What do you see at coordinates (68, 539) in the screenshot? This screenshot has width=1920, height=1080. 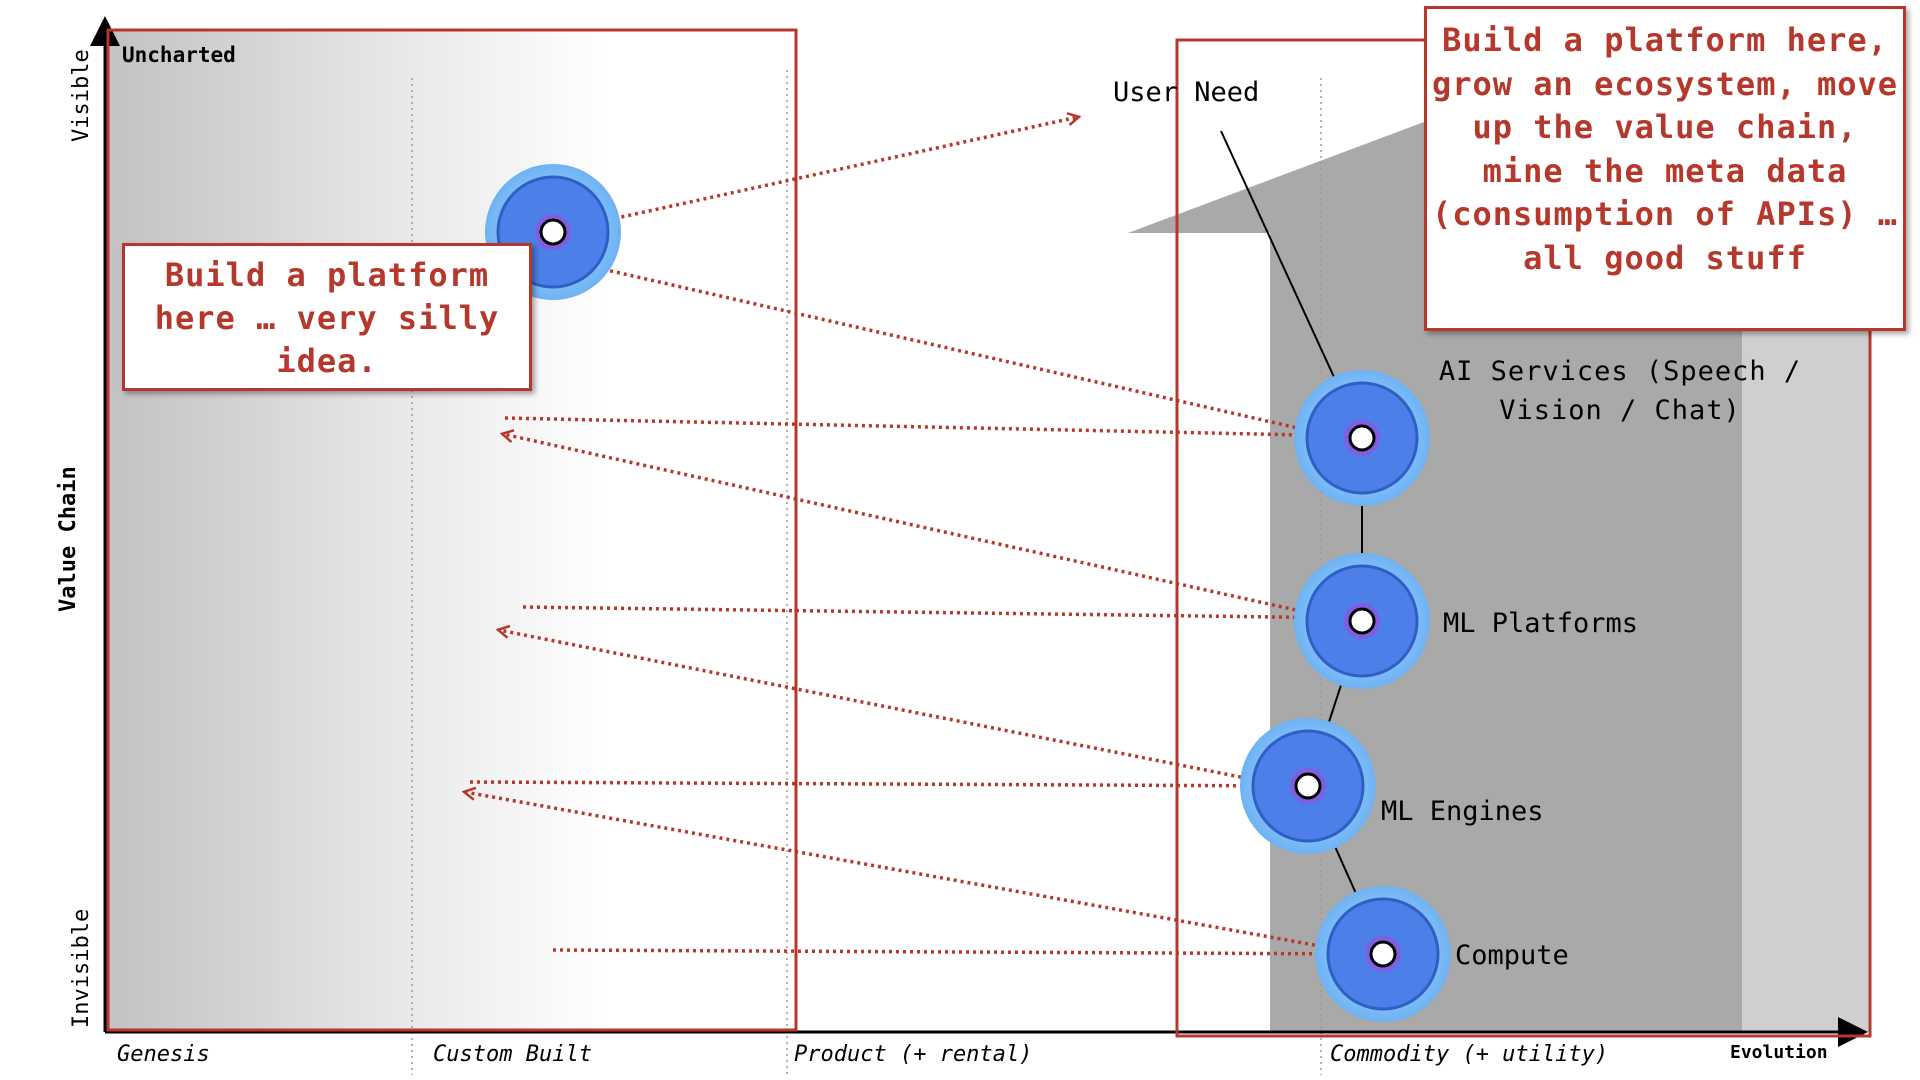 I see `y-axis-title: Value Chain` at bounding box center [68, 539].